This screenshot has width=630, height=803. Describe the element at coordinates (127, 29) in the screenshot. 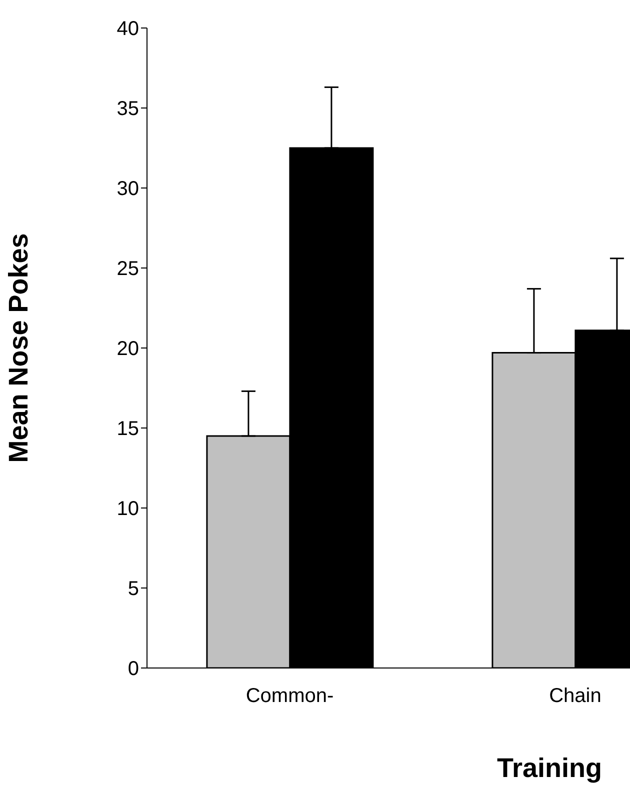

I see `y-tick-label: 40` at that location.